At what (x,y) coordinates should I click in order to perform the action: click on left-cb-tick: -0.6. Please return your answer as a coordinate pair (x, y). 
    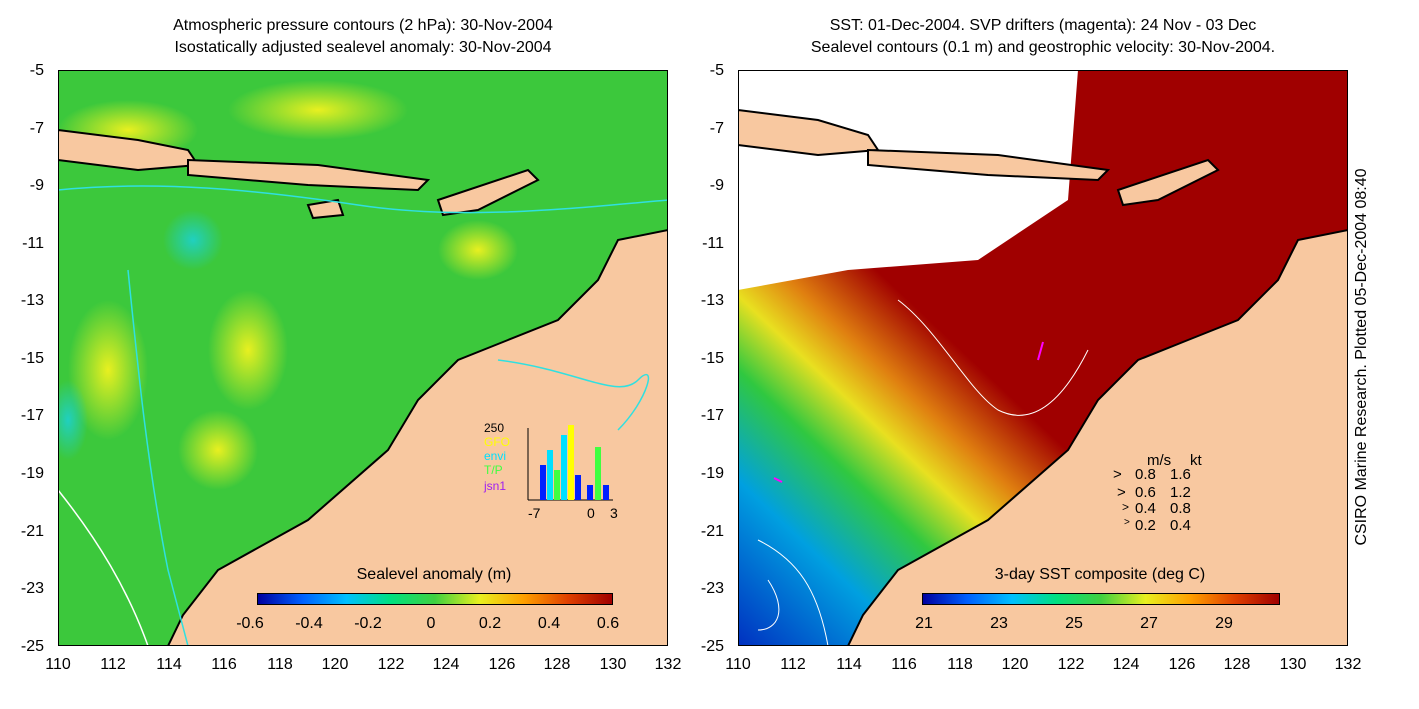
    Looking at the image, I should click on (250, 623).